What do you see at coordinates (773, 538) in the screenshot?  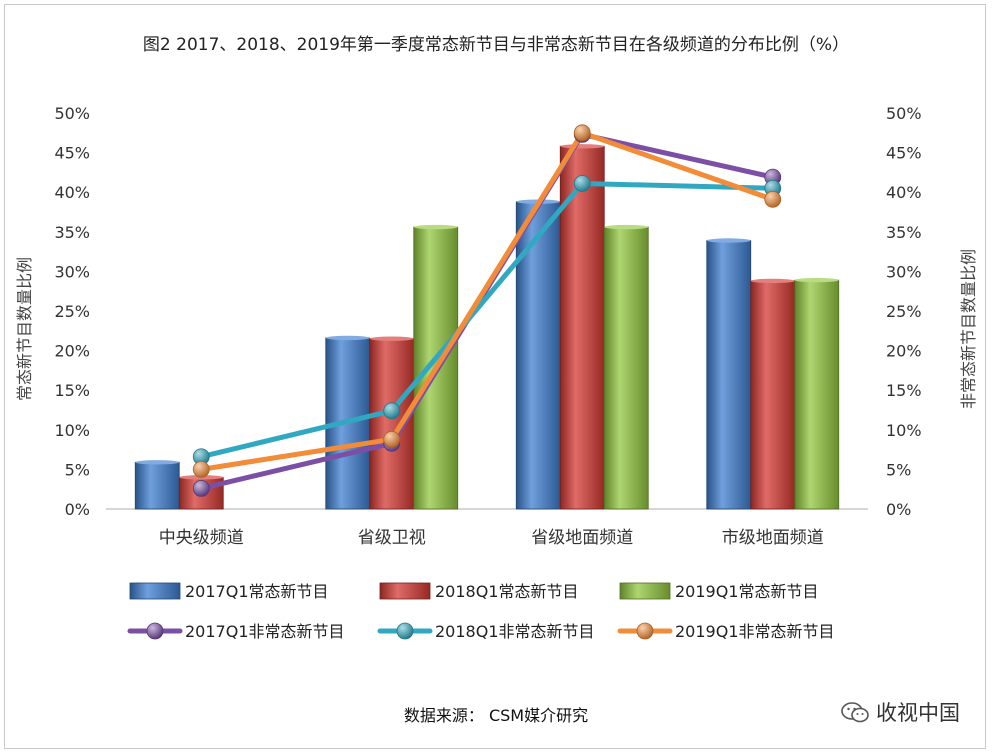 I see `x-tick-label: 市级地面频道` at bounding box center [773, 538].